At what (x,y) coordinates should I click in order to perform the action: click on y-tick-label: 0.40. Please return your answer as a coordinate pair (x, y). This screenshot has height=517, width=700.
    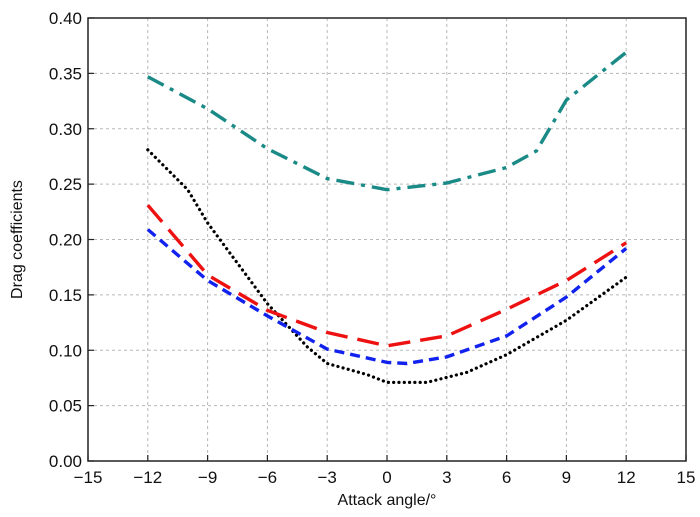
    Looking at the image, I should click on (65, 18).